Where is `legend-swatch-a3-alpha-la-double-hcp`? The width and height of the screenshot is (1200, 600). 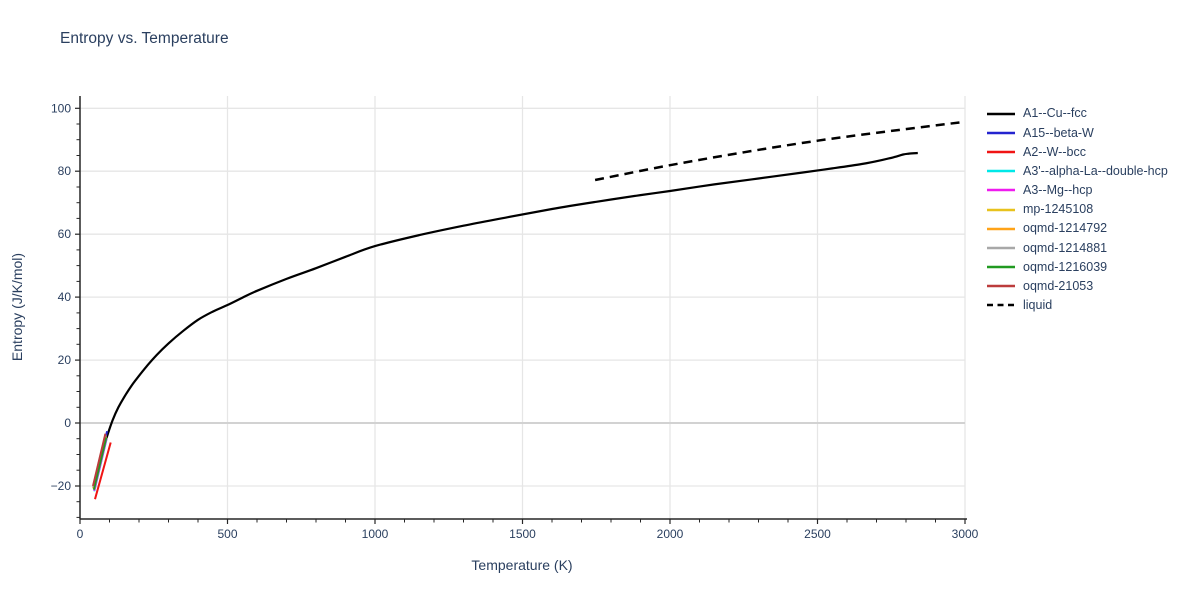 legend-swatch-a3-alpha-la-double-hcp is located at coordinates (1001, 171).